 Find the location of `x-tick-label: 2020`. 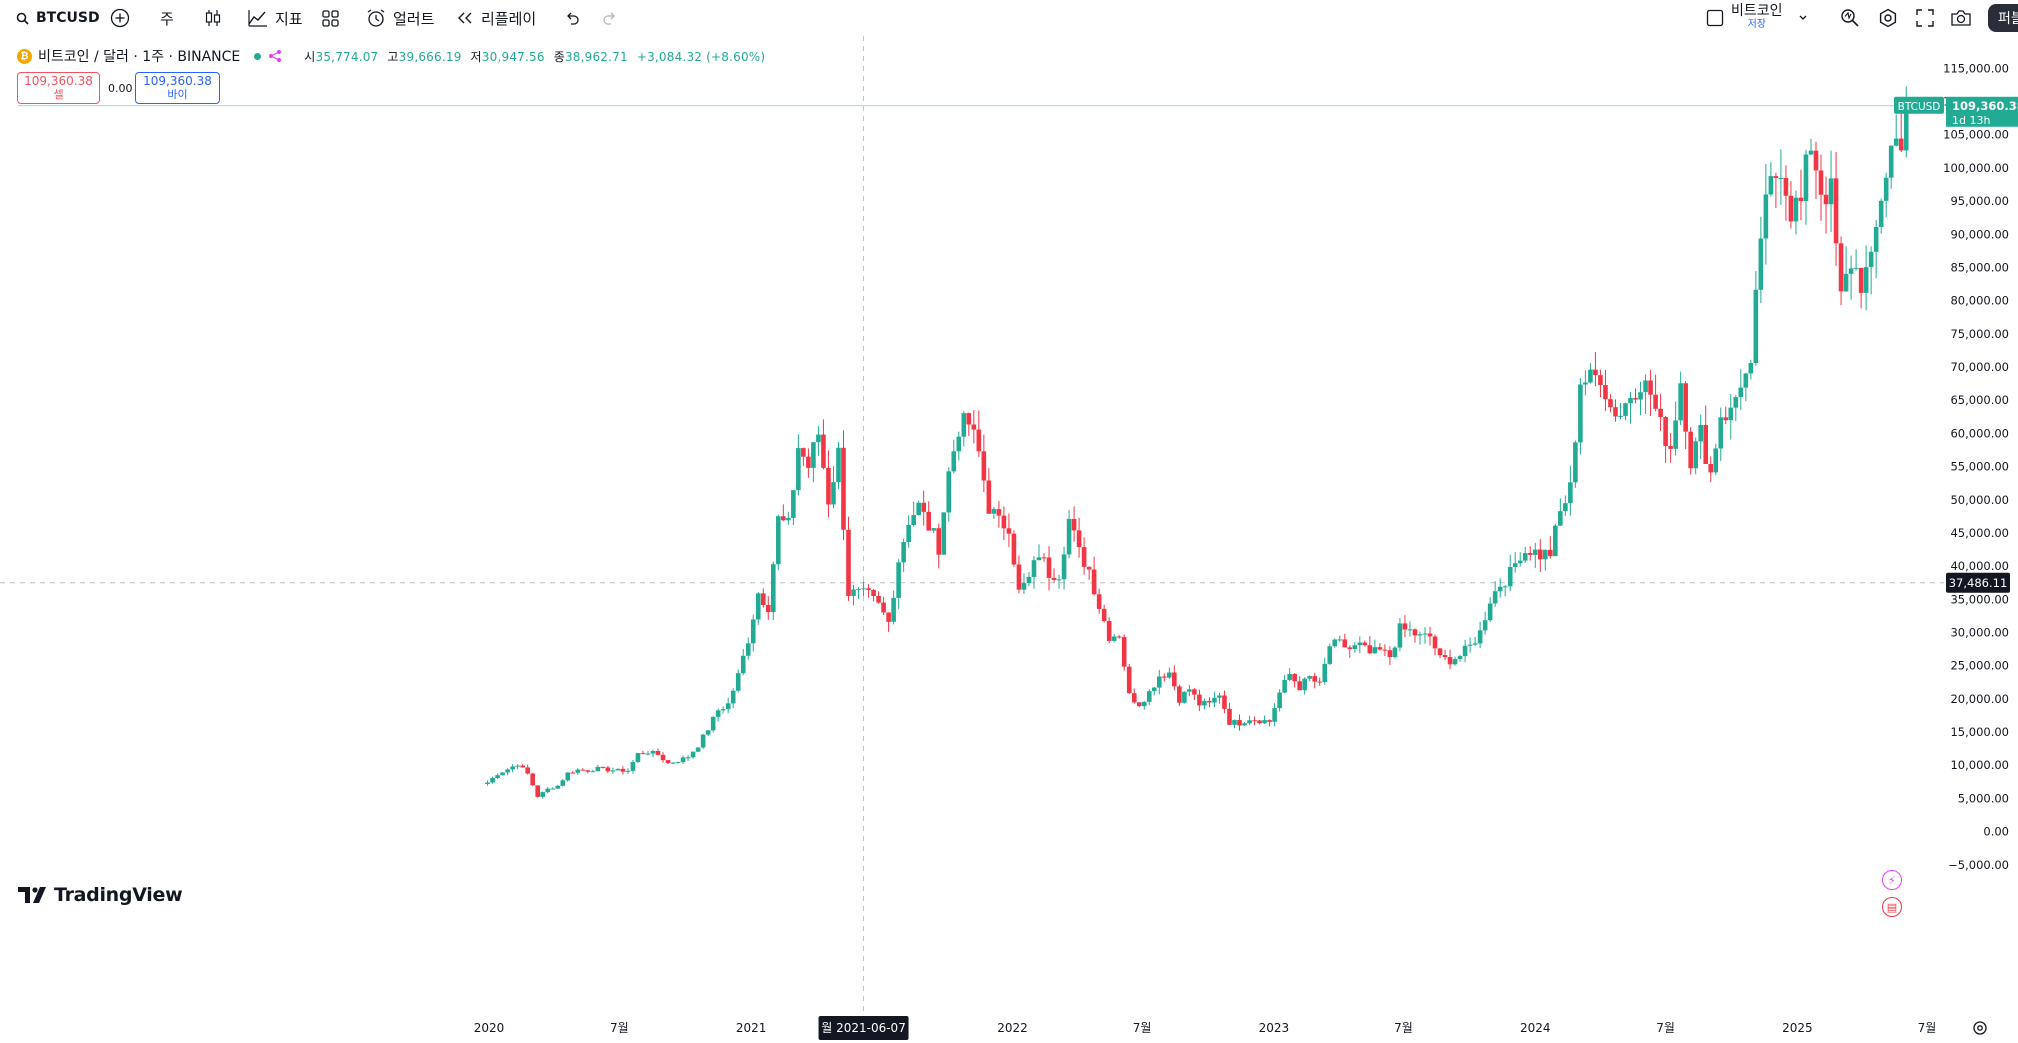

x-tick-label: 2020 is located at coordinates (489, 1028).